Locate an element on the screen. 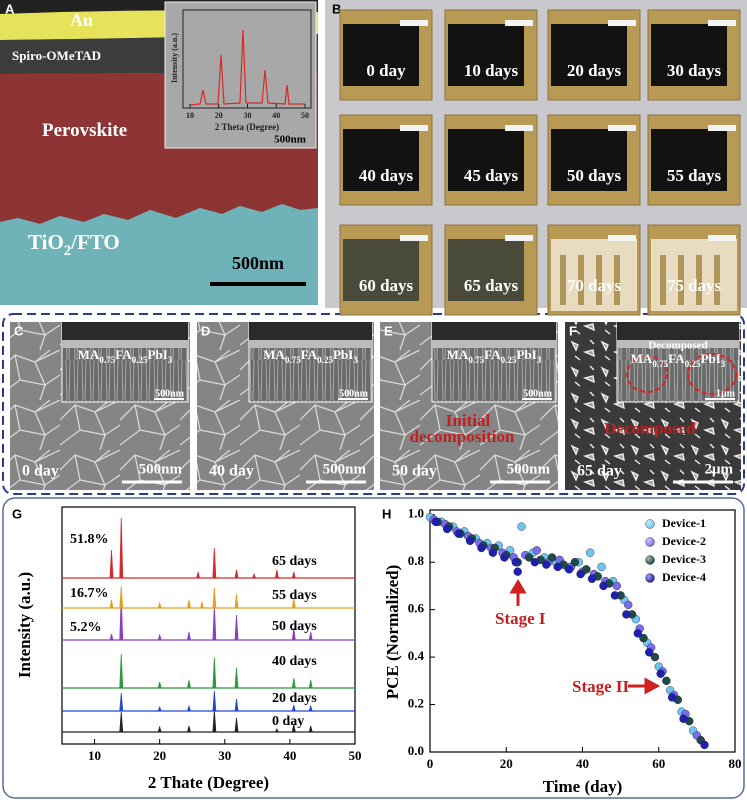 The height and width of the screenshot is (802, 747). inset-y-label: Intensity (a.u.) is located at coordinates (174, 58).